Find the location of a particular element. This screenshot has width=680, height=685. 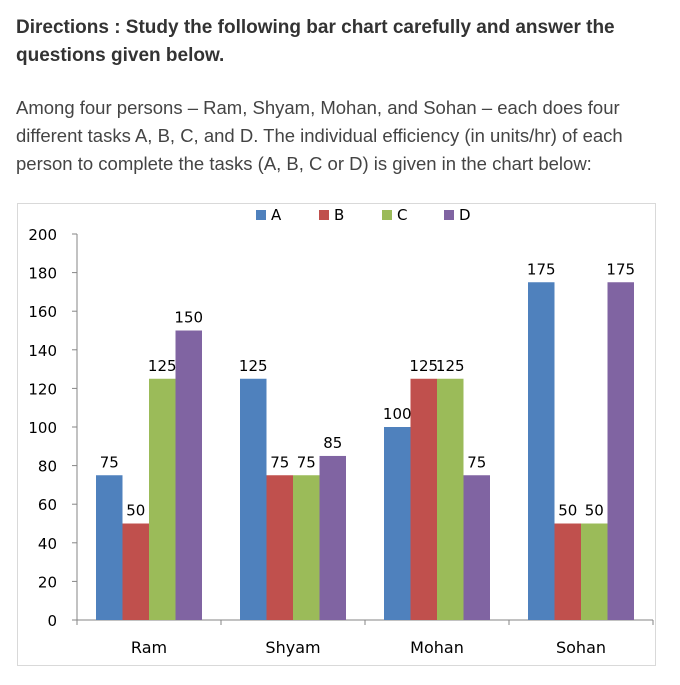

y-tick-label: 160 is located at coordinates (42, 312).